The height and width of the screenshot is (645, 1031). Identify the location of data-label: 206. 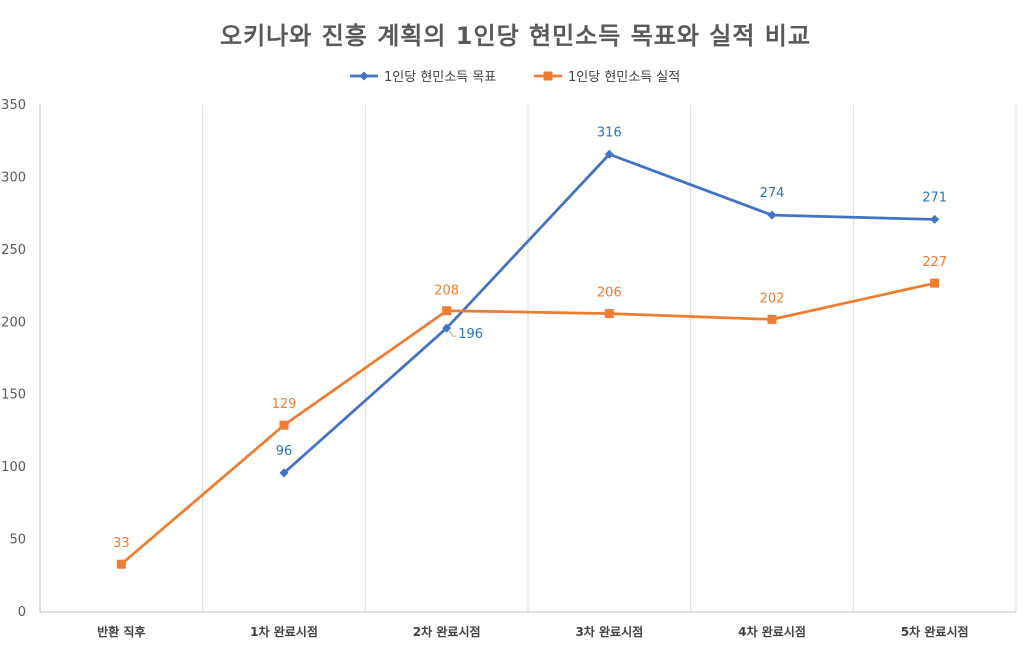
(609, 293).